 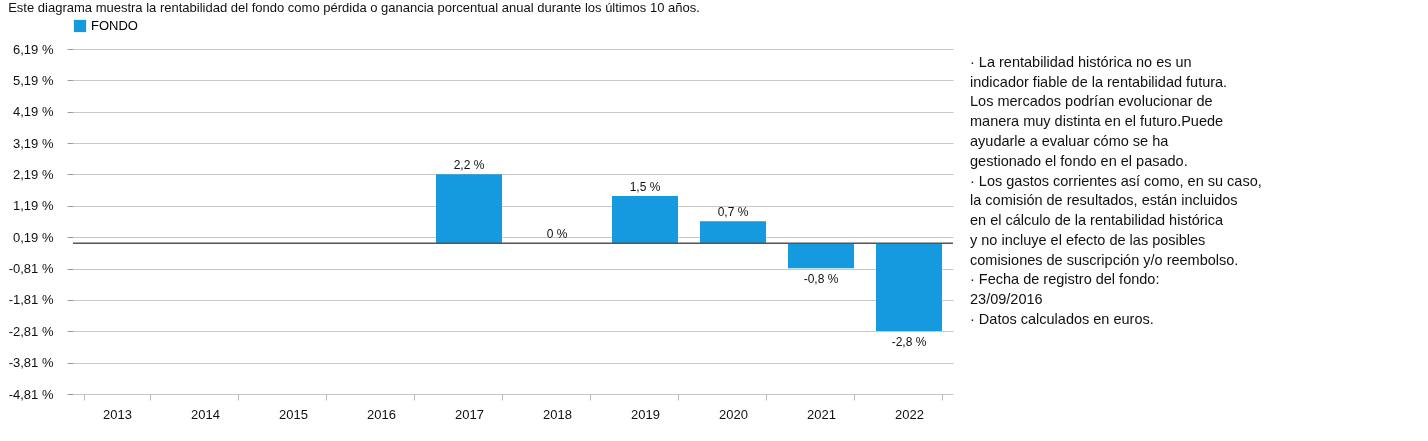 I want to click on text: la comisión de resultados, están incluidos, so click(x=1104, y=200).